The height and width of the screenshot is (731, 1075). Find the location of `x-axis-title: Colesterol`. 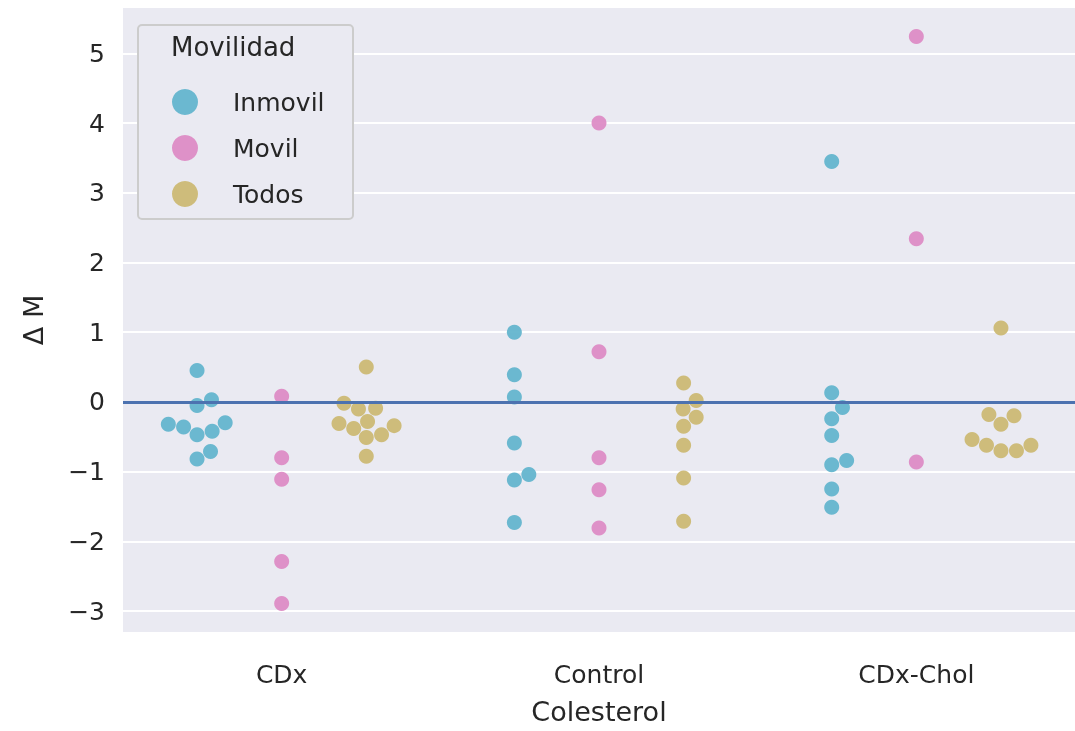

x-axis-title: Colesterol is located at coordinates (599, 711).